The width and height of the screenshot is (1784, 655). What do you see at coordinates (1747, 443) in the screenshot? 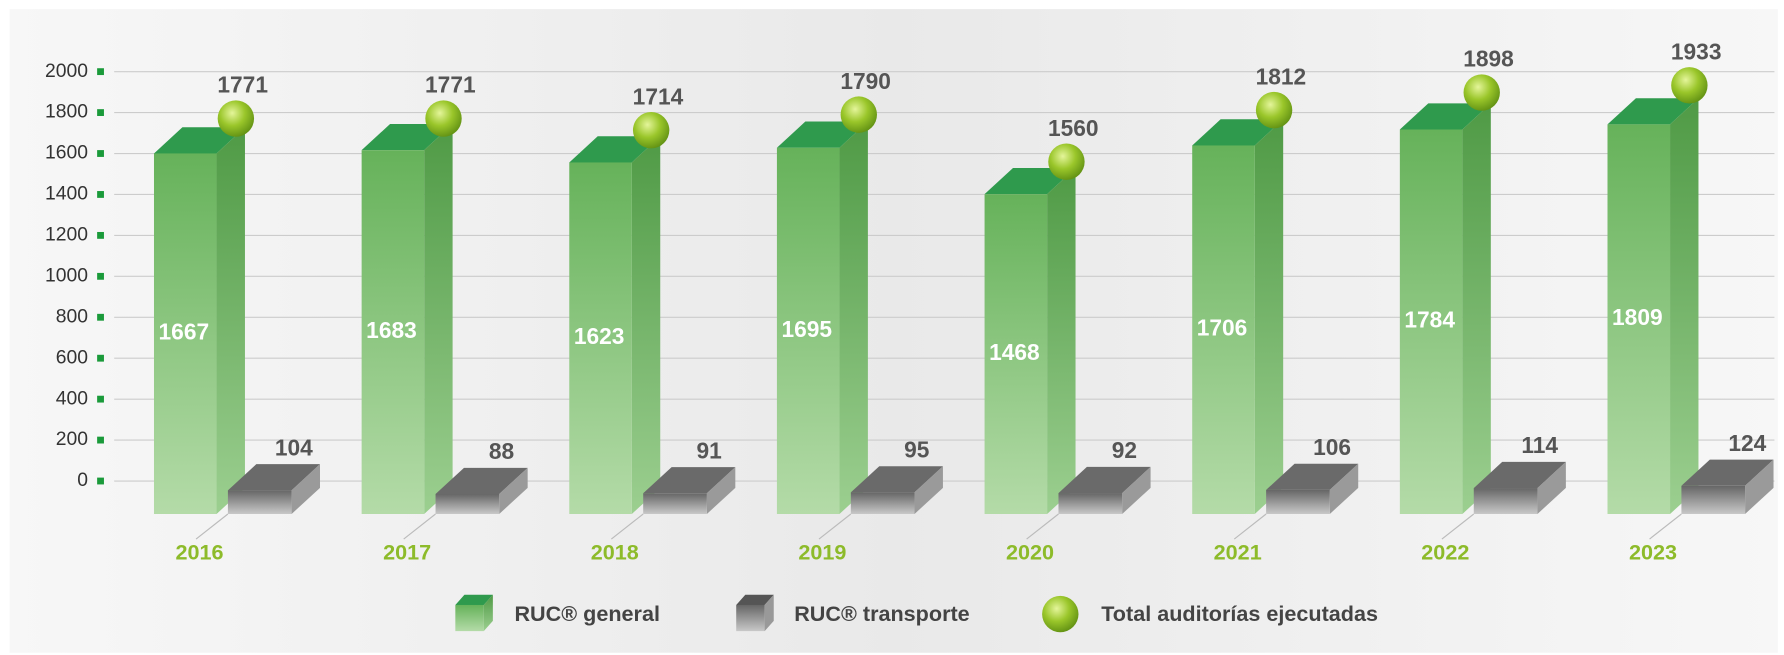
I see `data-label: 124` at bounding box center [1747, 443].